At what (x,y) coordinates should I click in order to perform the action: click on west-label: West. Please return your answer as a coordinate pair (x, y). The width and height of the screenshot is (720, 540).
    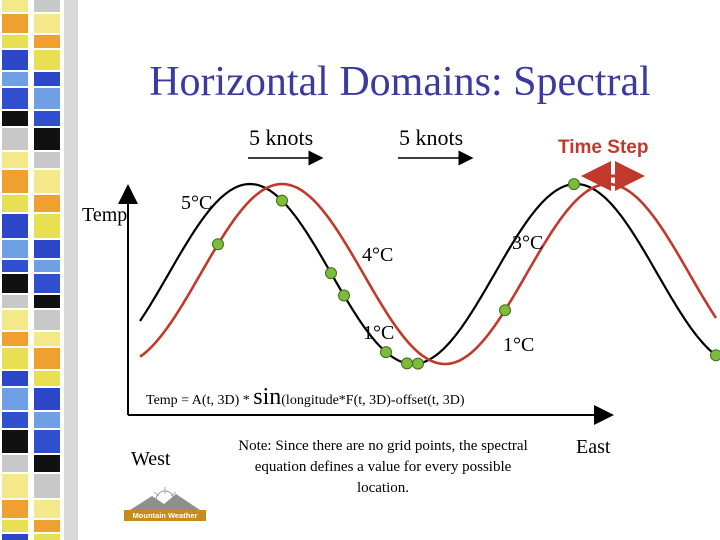
    Looking at the image, I should click on (151, 459).